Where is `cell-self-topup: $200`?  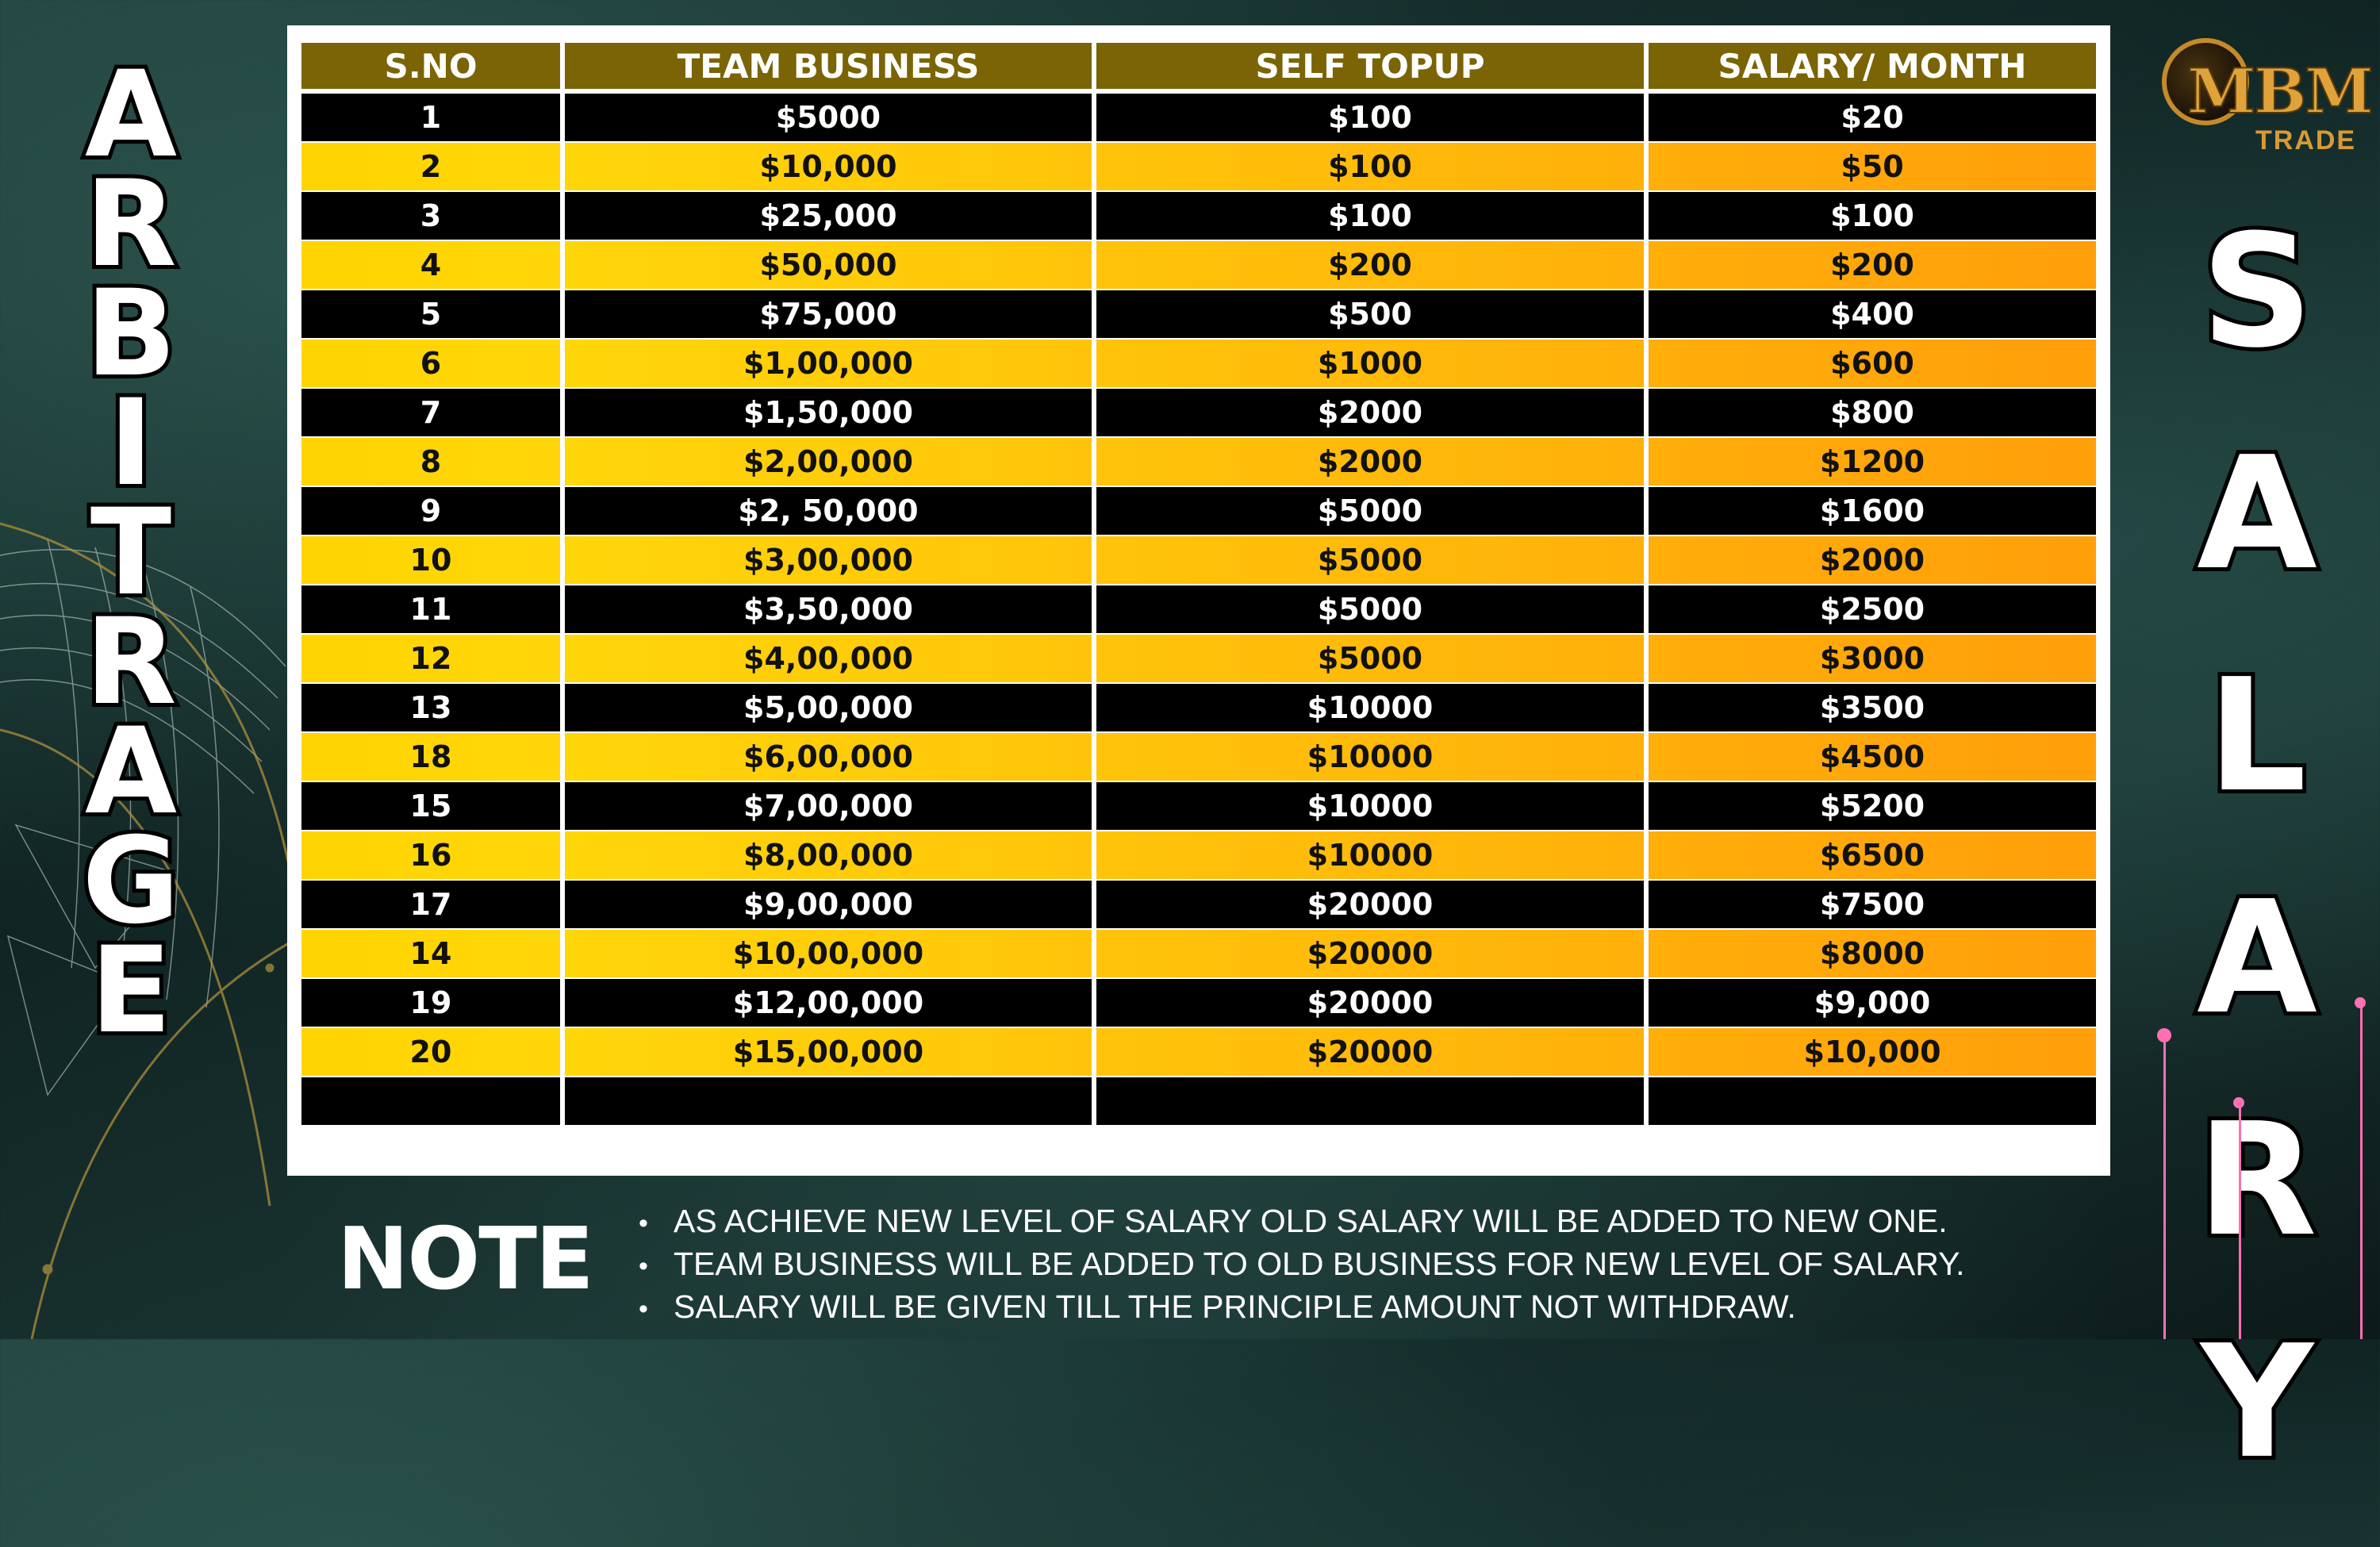
cell-self-topup: $200 is located at coordinates (1370, 265).